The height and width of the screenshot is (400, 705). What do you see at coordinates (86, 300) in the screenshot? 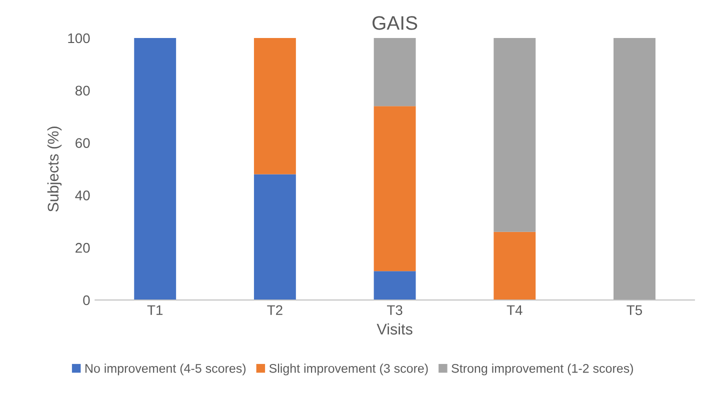
I see `y-tick-label: 0` at bounding box center [86, 300].